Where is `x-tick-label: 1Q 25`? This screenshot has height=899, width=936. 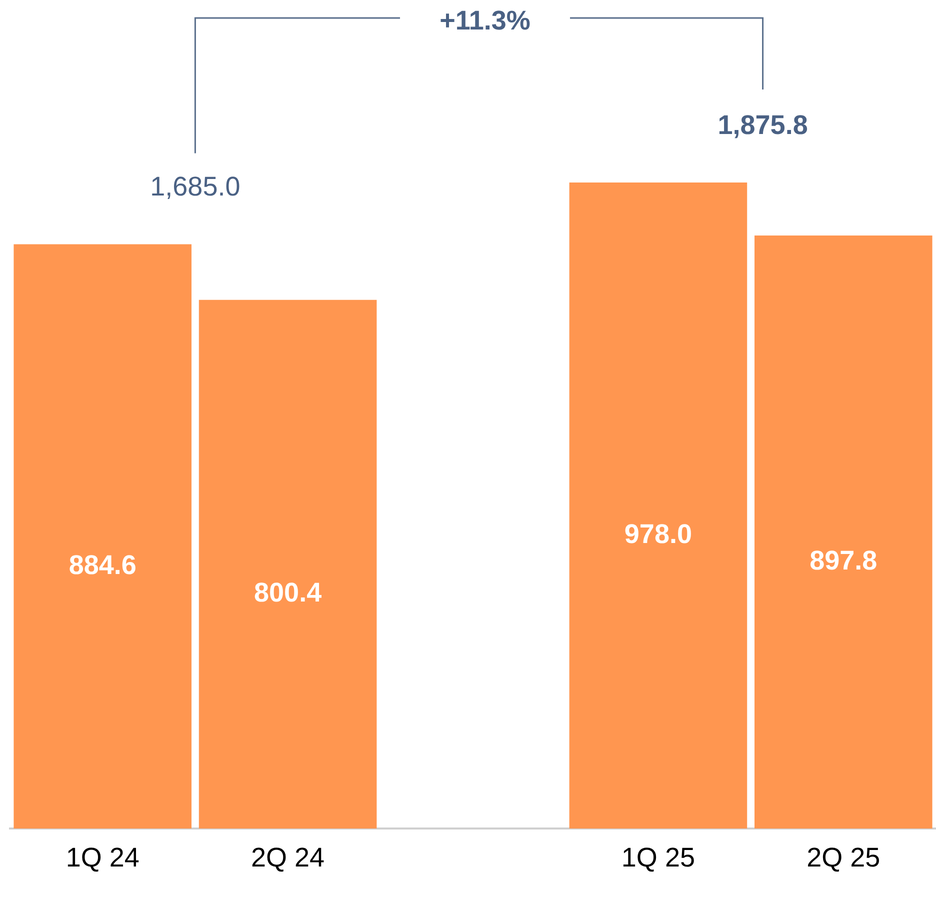
x-tick-label: 1Q 25 is located at coordinates (658, 857).